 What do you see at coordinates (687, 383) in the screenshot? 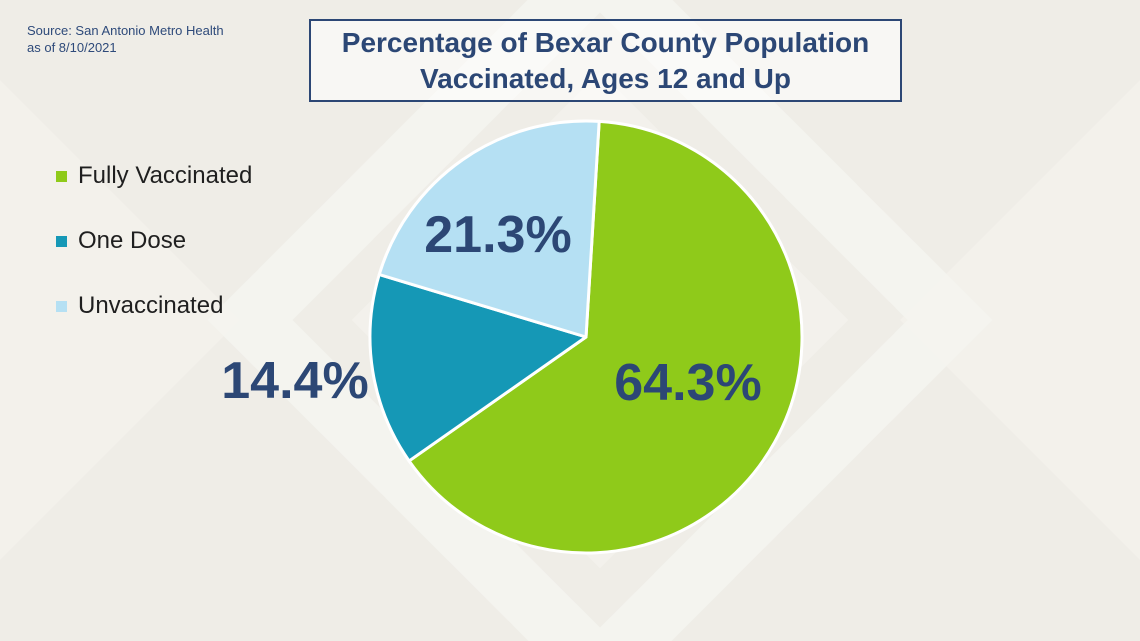
I see `data-label-fully-vaccinated: 64.3%` at bounding box center [687, 383].